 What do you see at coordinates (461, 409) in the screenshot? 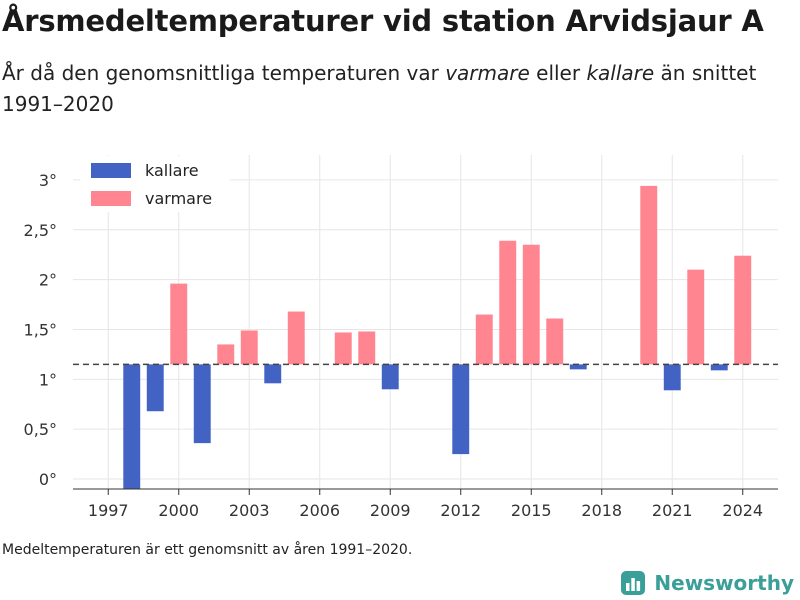
I see `bar-2012` at bounding box center [461, 409].